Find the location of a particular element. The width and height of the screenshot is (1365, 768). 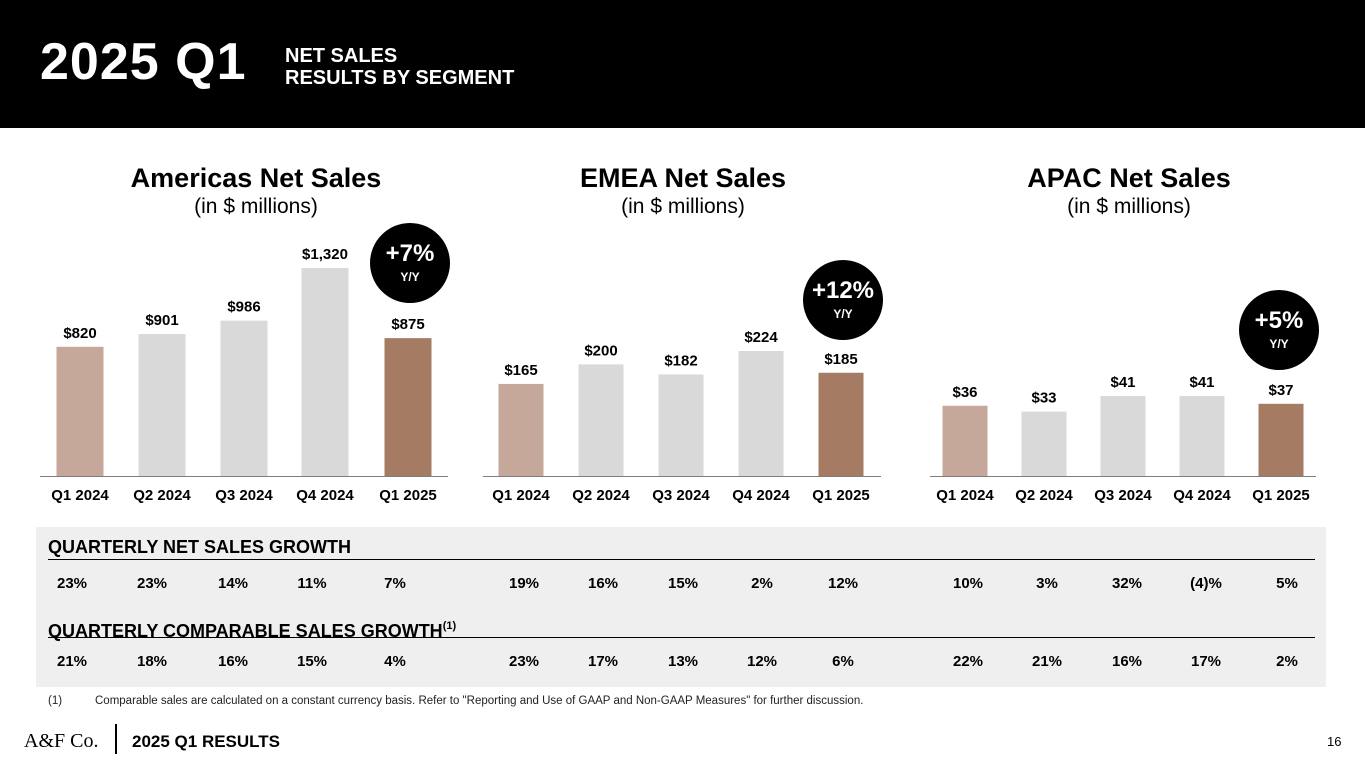

comparable-sales-growth-emea-cell: 23% is located at coordinates (524, 661).